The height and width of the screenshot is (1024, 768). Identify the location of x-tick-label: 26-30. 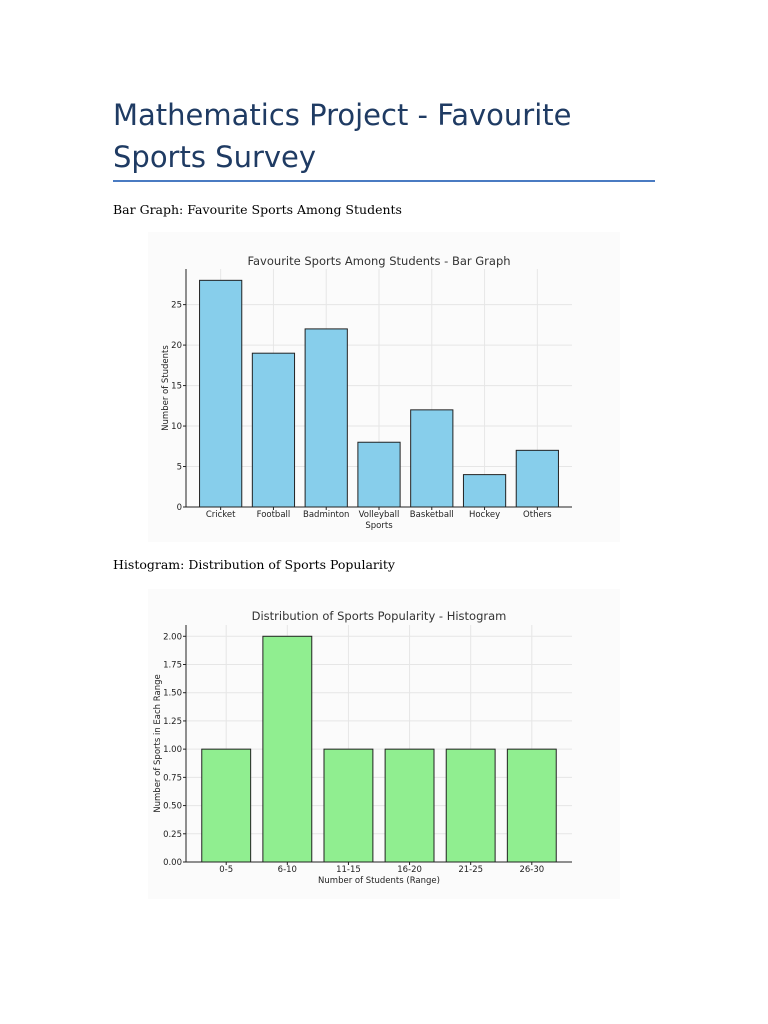
(531, 870).